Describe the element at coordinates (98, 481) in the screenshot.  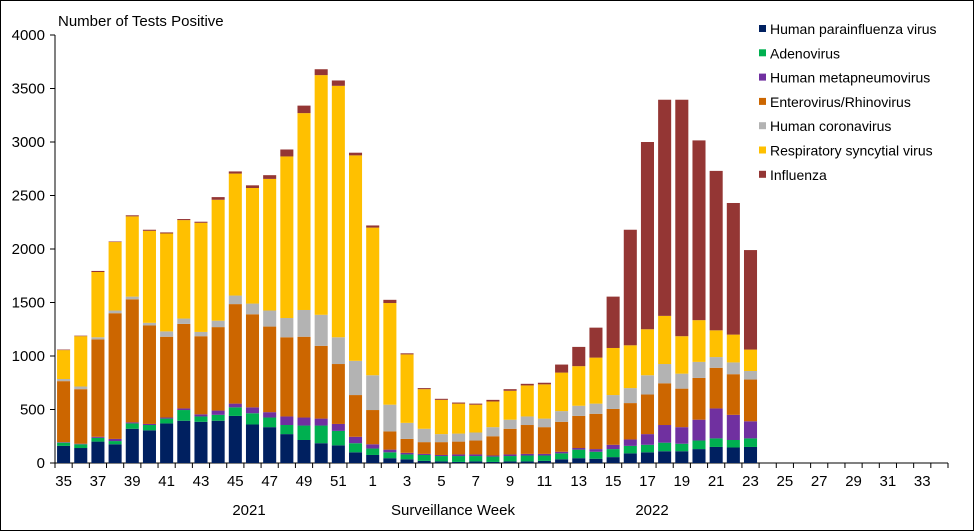
I see `x-tick-label: 37` at that location.